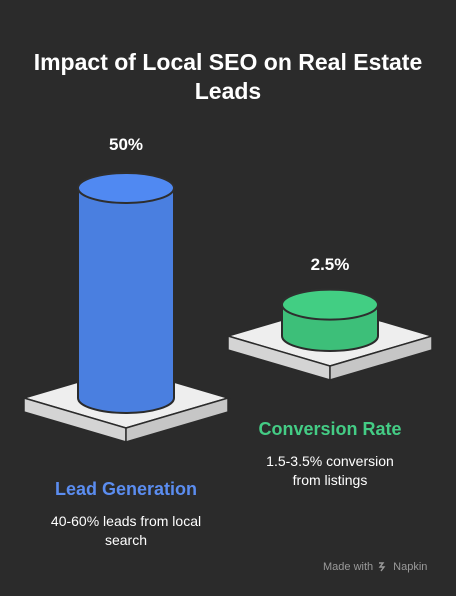 The width and height of the screenshot is (456, 596). I want to click on conversion-bar, so click(330, 320).